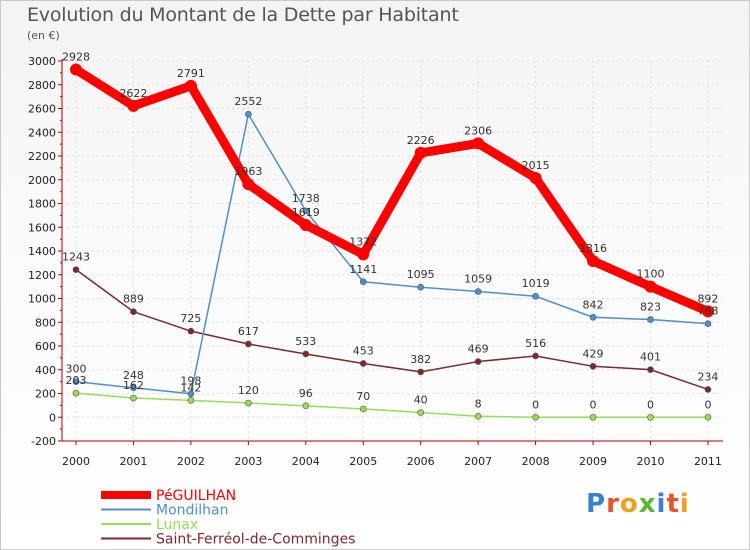 Image resolution: width=750 pixels, height=550 pixels. Describe the element at coordinates (535, 343) in the screenshot. I see `data-label: 516` at that location.